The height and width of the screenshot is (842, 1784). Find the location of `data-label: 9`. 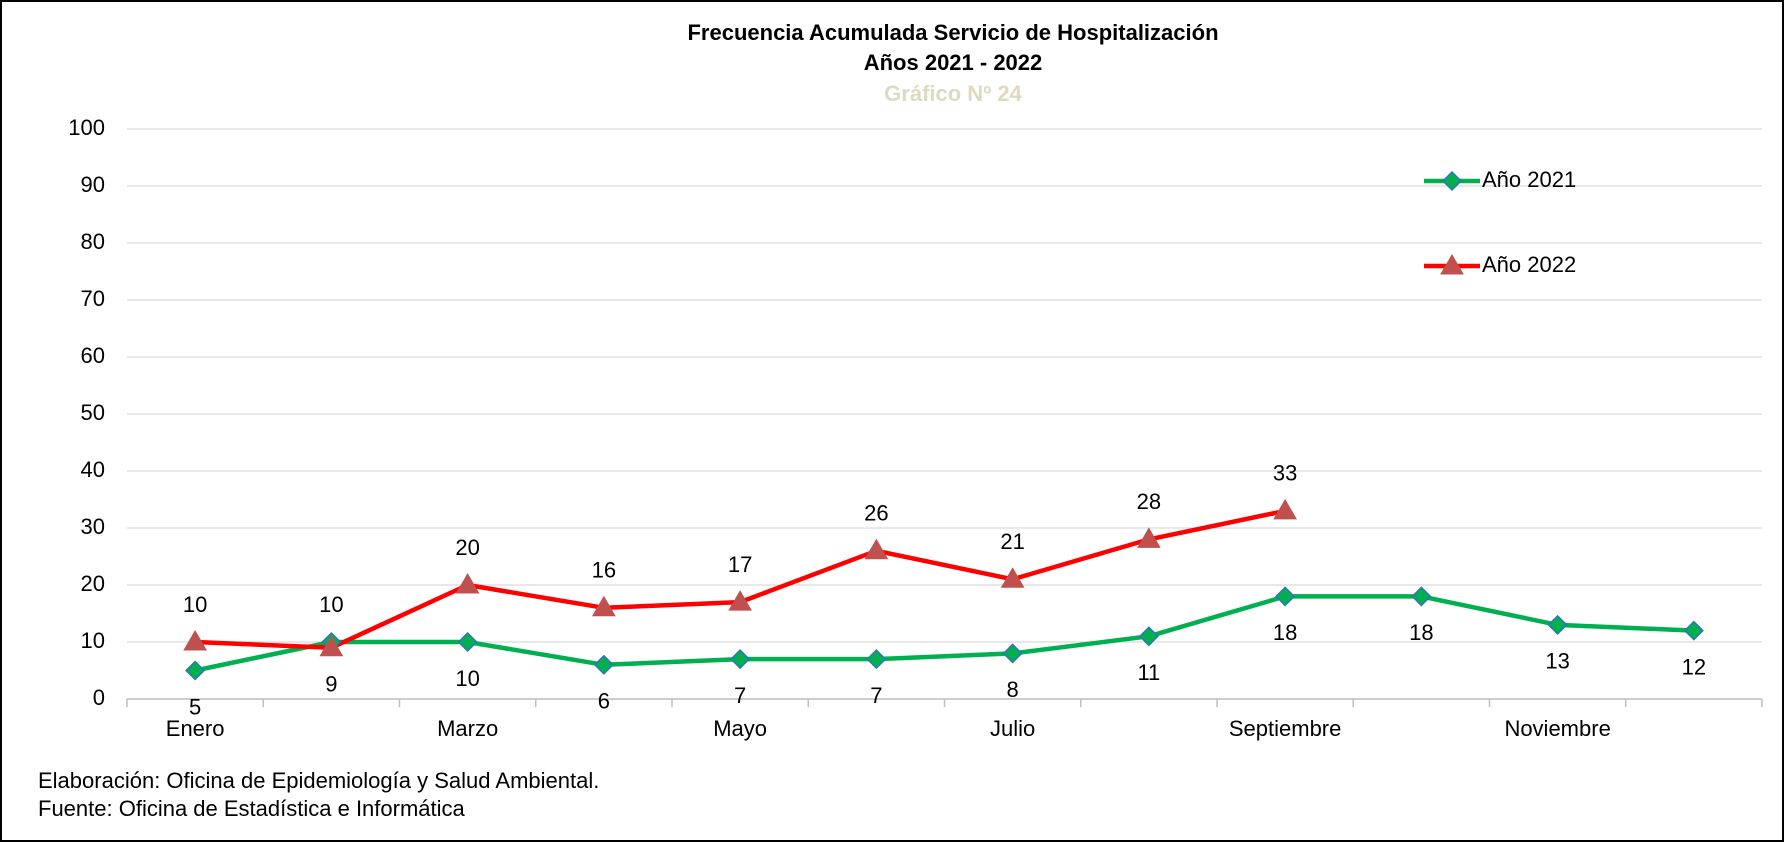

data-label: 9 is located at coordinates (331, 684).